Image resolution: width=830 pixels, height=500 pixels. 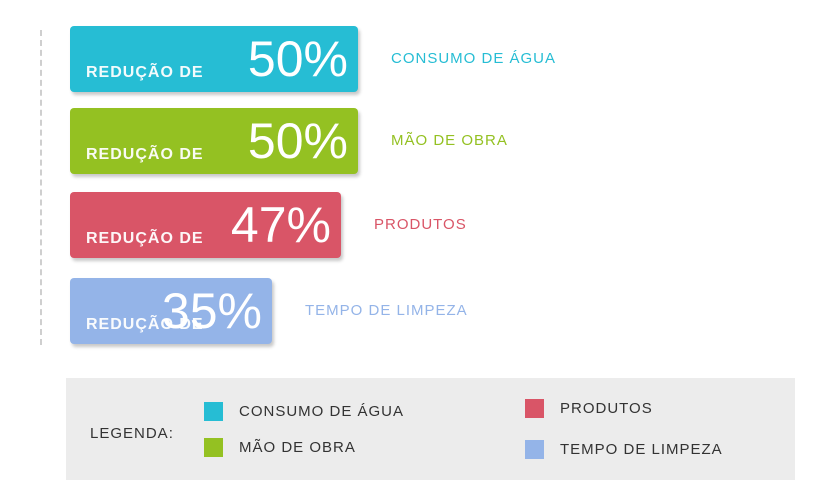 What do you see at coordinates (211, 311) in the screenshot?
I see `bar-value-label: 35%` at bounding box center [211, 311].